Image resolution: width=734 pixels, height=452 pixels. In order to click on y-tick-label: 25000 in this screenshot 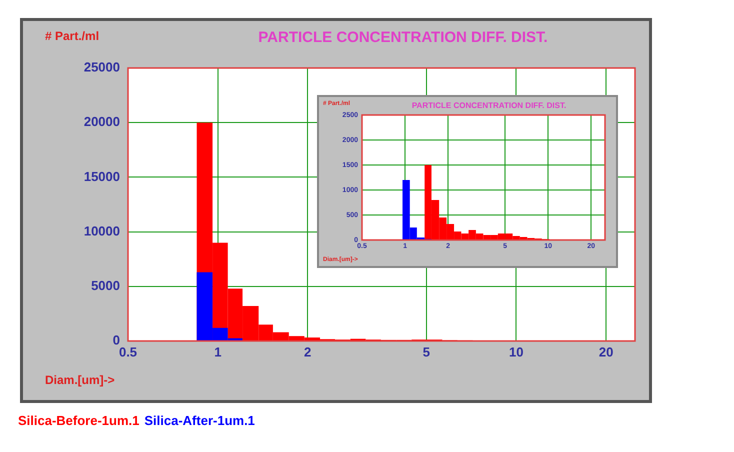, I will do `click(102, 67)`.